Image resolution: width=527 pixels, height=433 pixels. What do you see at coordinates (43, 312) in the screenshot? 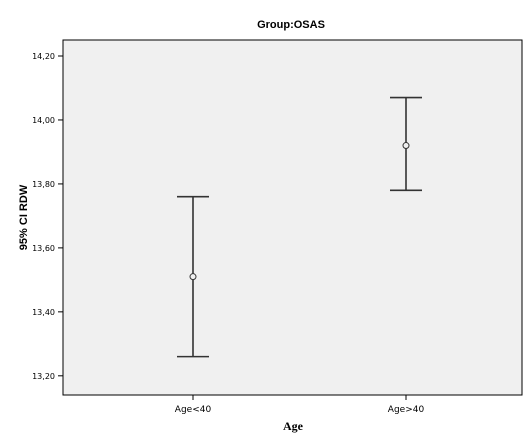
I see `y-tick-label: 13,40` at bounding box center [43, 312].